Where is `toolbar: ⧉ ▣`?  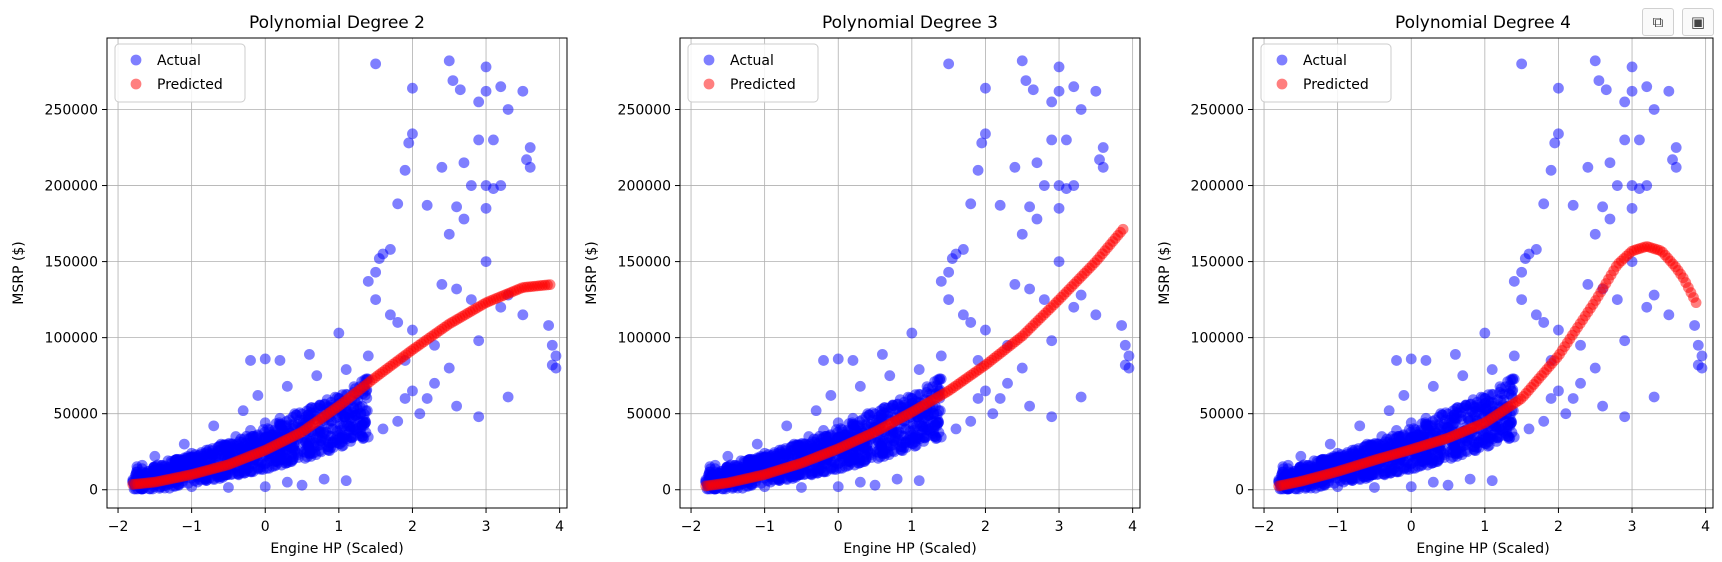
toolbar: ⧉ ▣ is located at coordinates (1678, 22).